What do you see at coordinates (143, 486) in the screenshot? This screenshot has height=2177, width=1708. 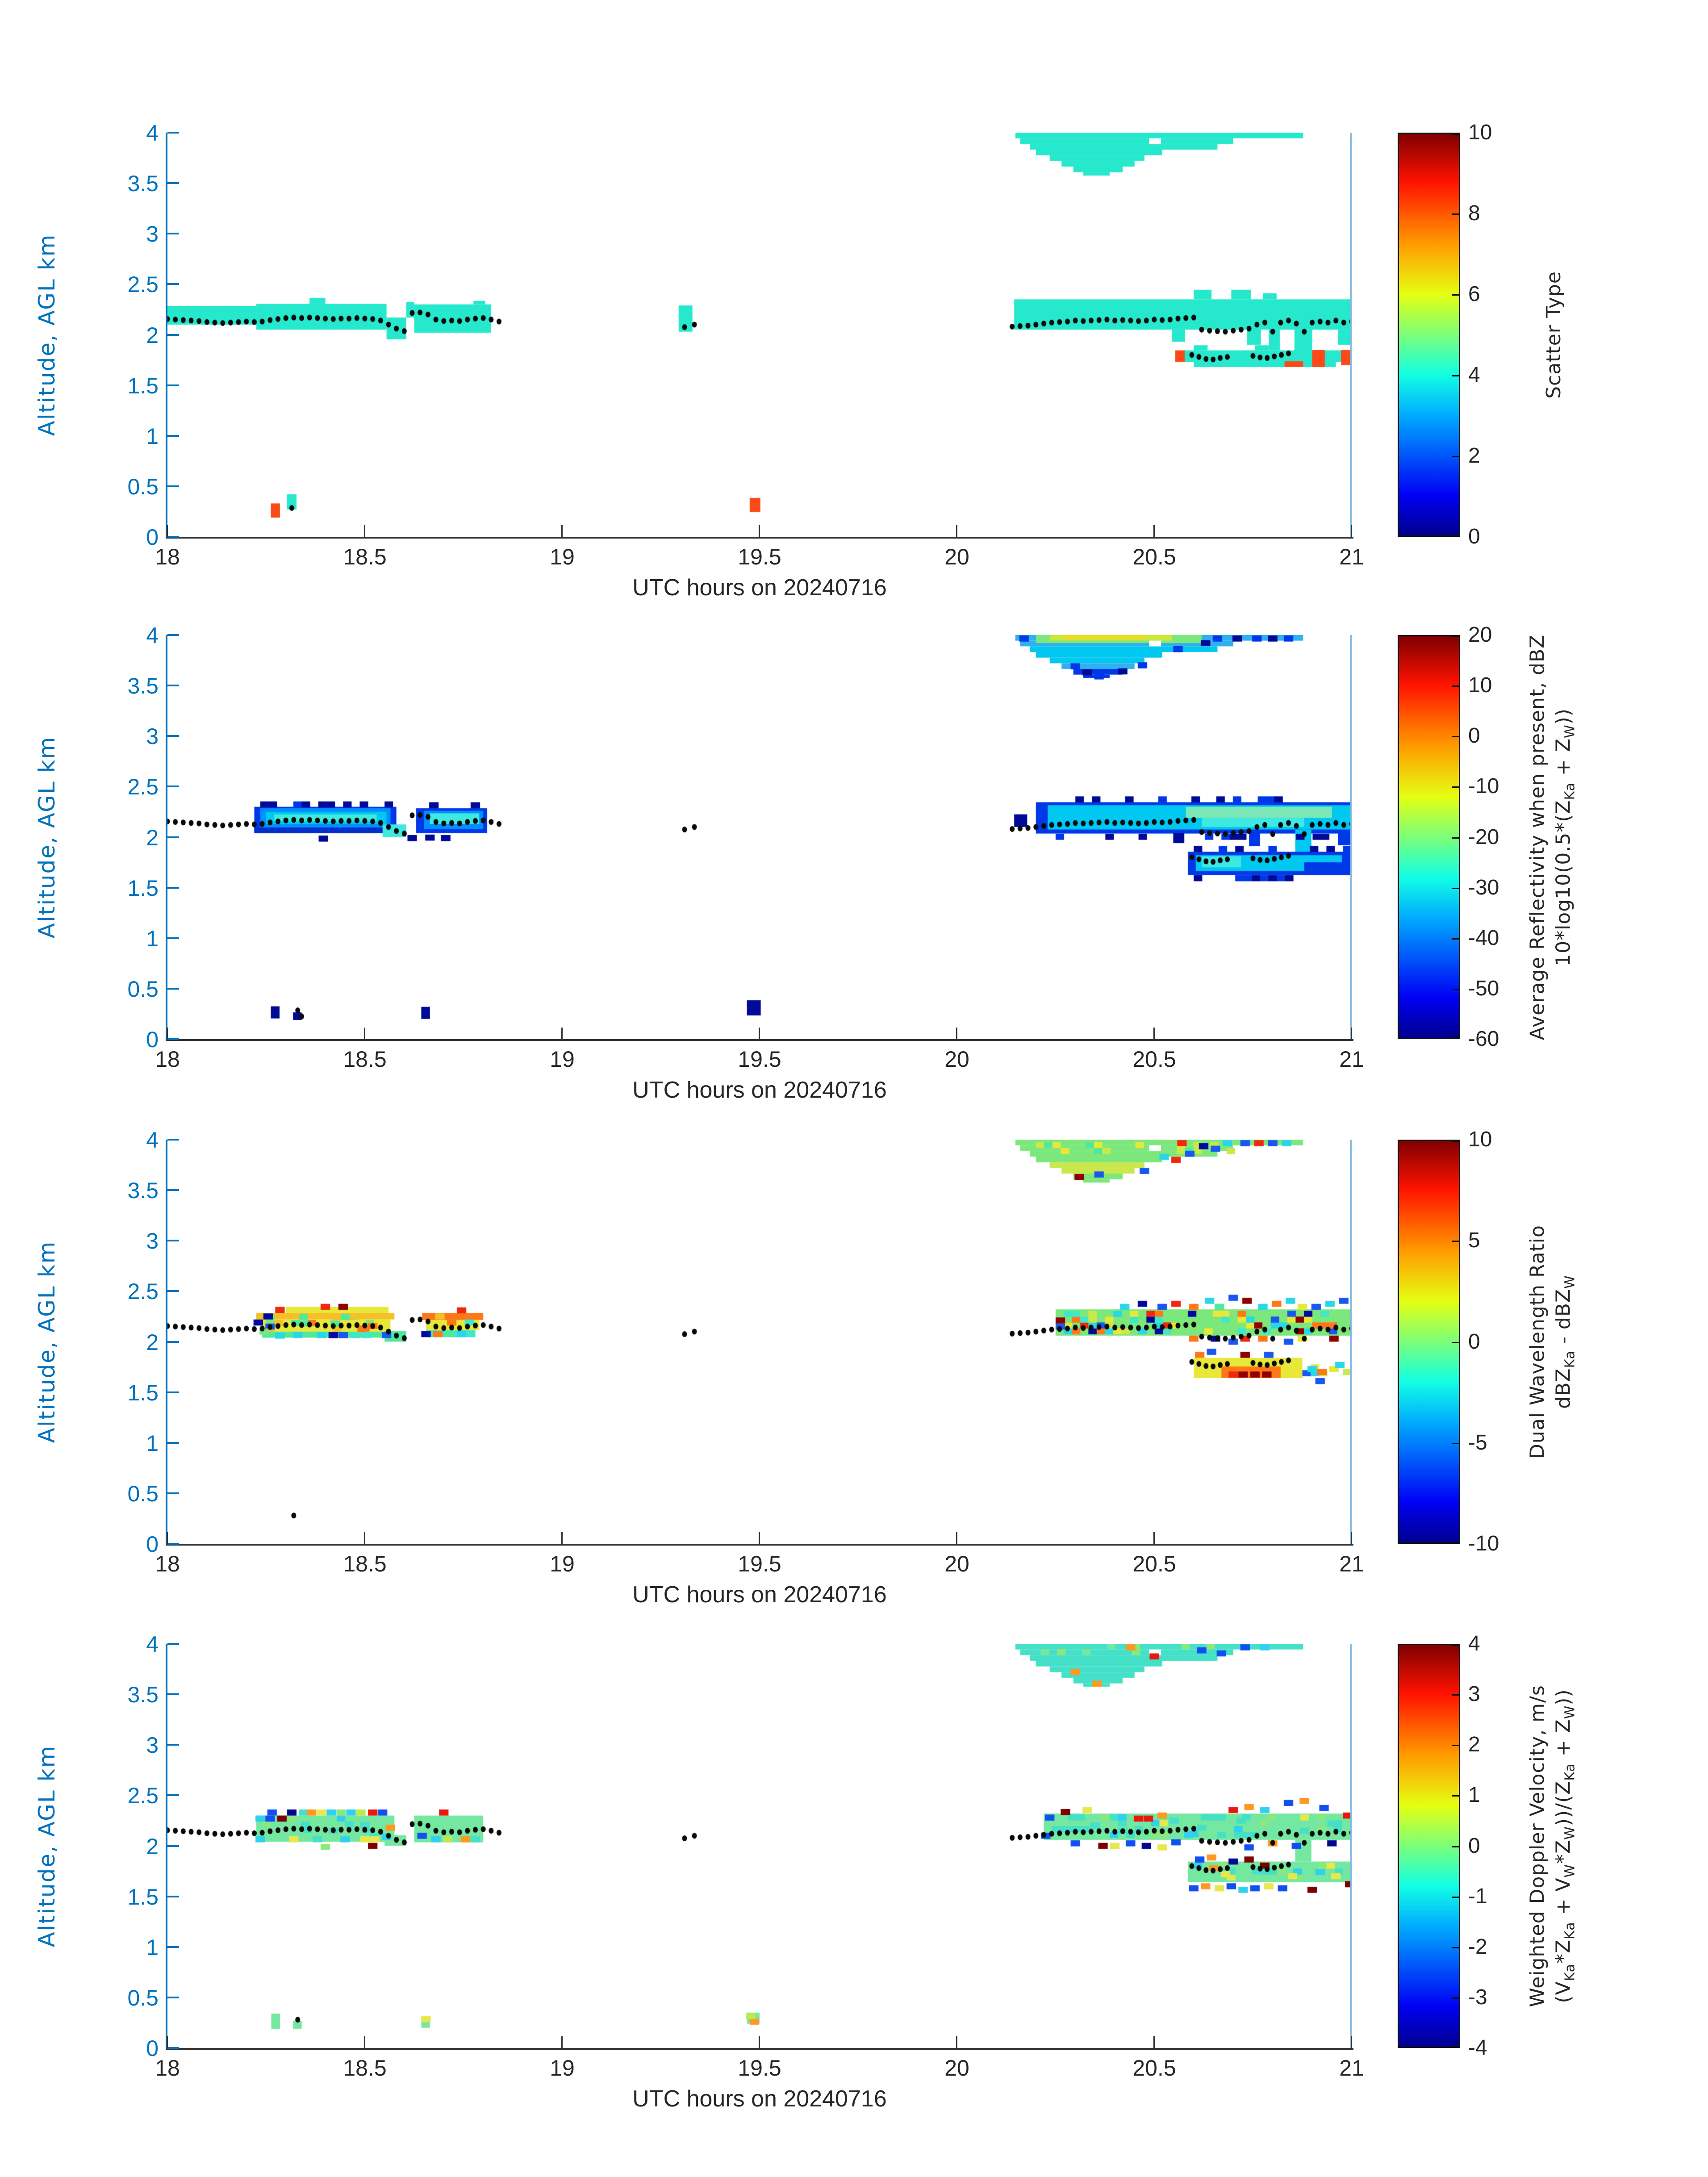 I see `y-tick-label: 0.5` at bounding box center [143, 486].